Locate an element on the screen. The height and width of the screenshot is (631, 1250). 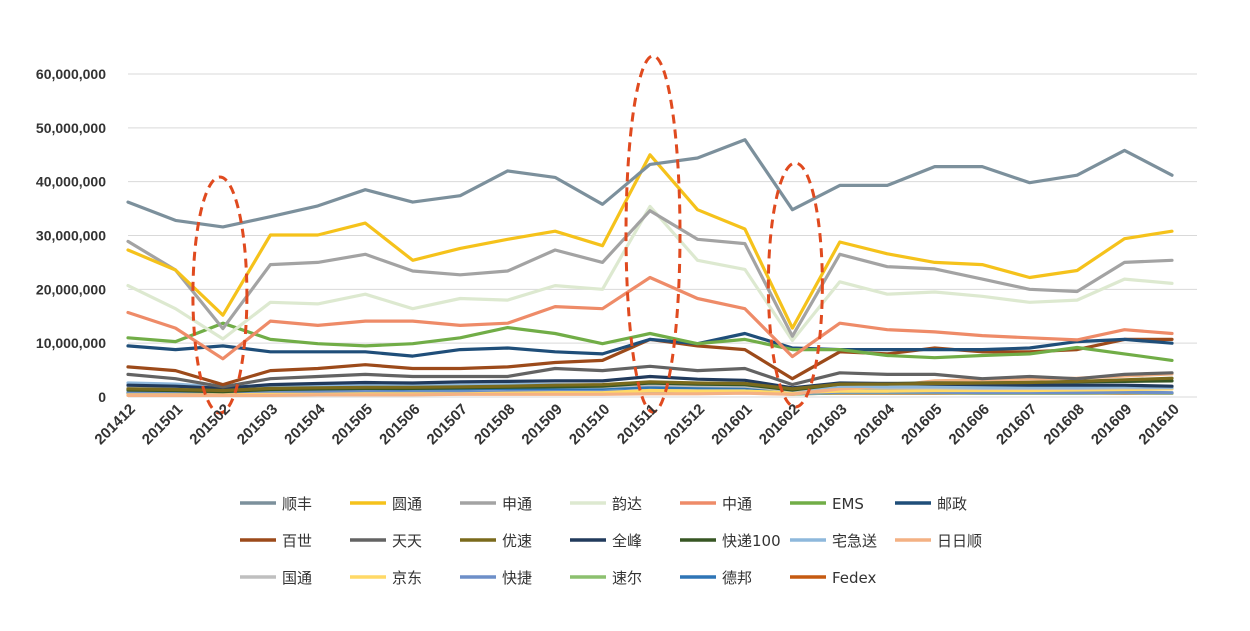
legend-label: 速尔 is located at coordinates (627, 578).